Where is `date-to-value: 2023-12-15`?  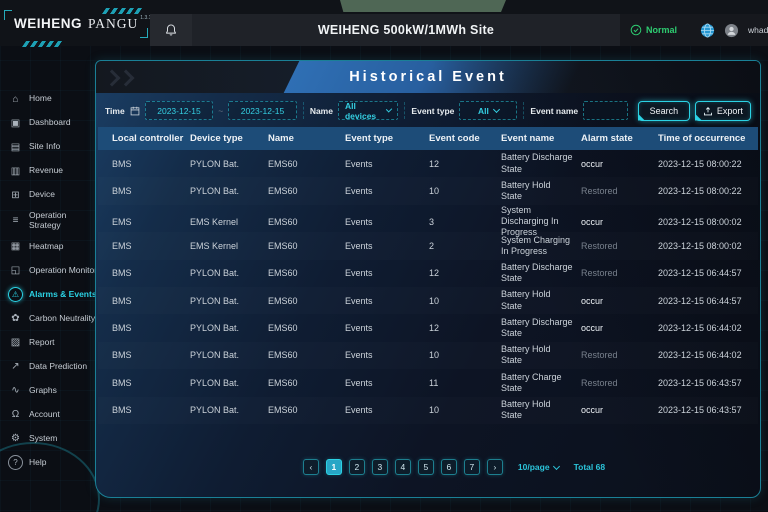 date-to-value: 2023-12-15 is located at coordinates (262, 110).